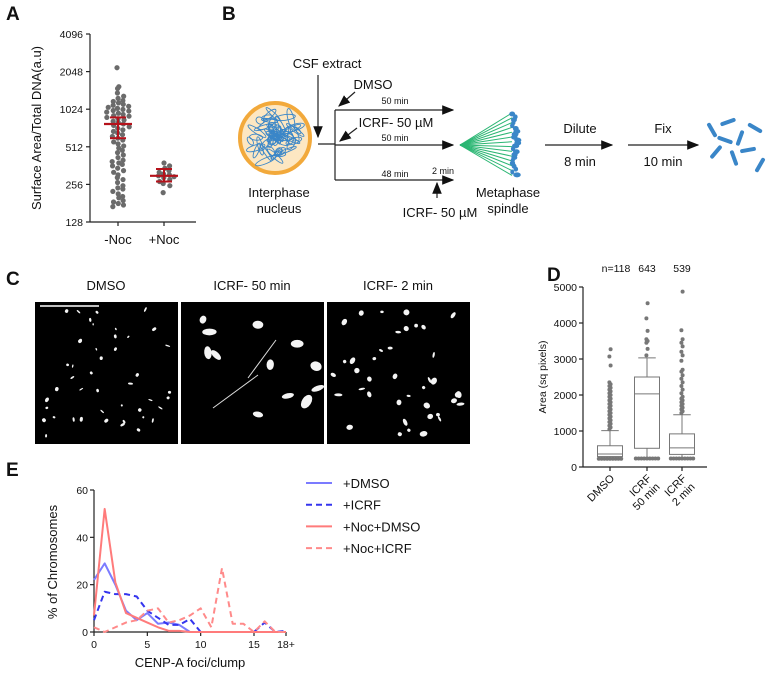  What do you see at coordinates (347, 99) in the screenshot?
I see `dmso-pointer` at bounding box center [347, 99].